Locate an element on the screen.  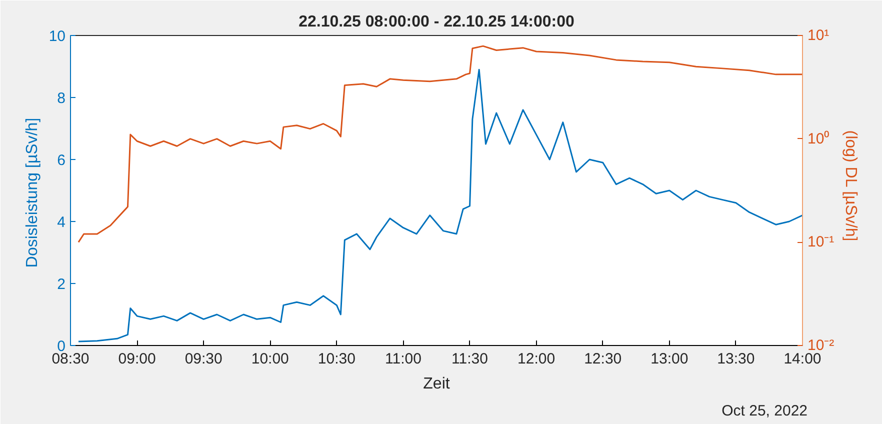
y-axis-title: Dosisleistung [µSv/h] is located at coordinates (32, 193).